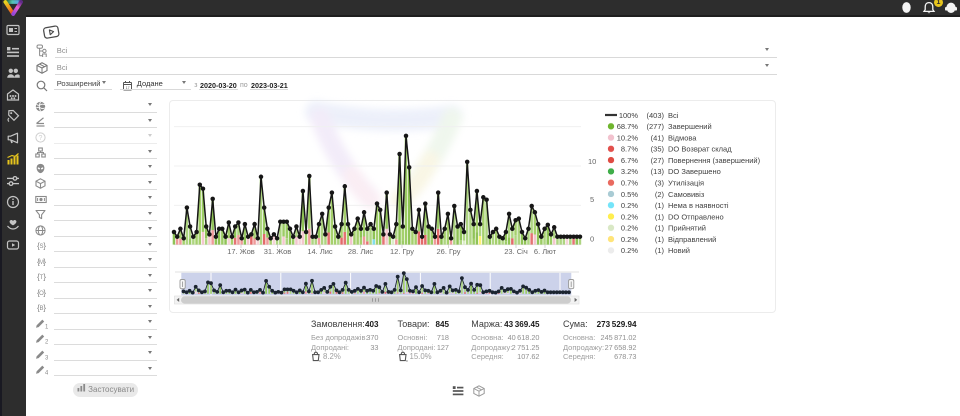 Image resolution: width=960 pixels, height=416 pixels. Describe the element at coordinates (41, 247) in the screenshot. I see `svg-text: S` at that location.